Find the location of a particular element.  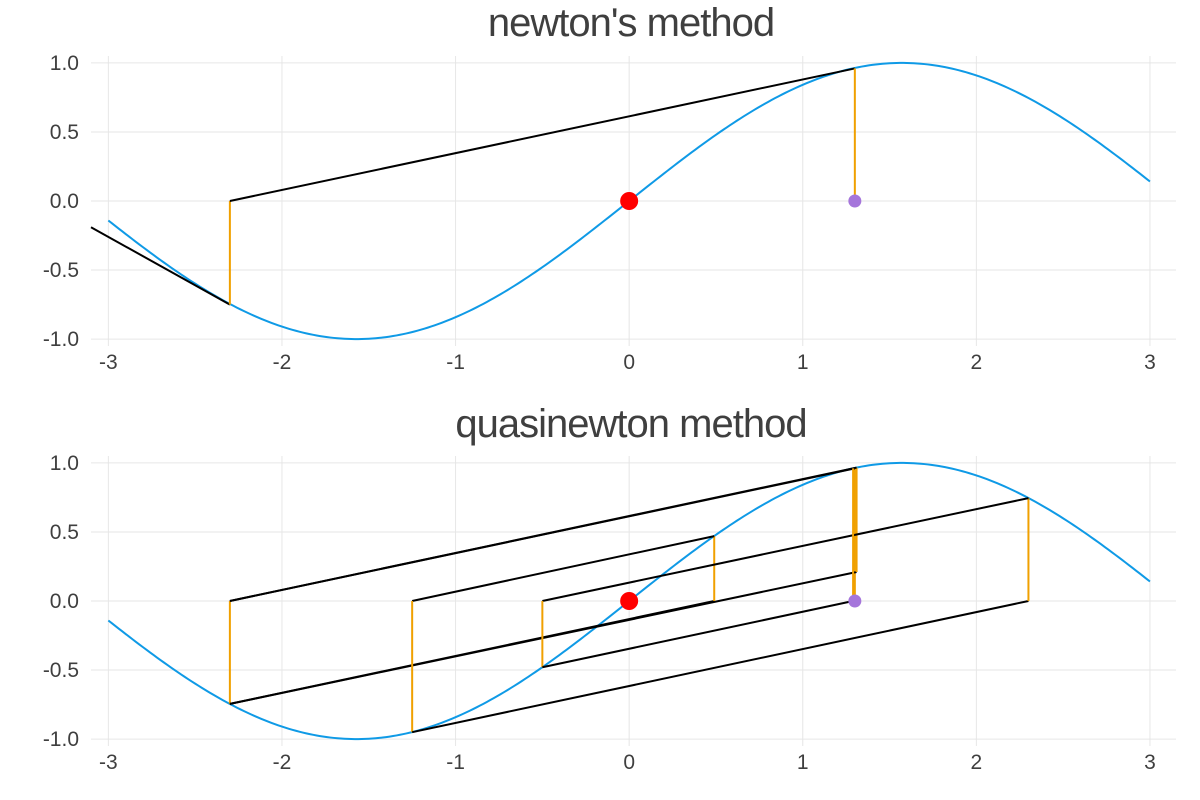

chart-title-newton: newton's method is located at coordinates (631, 23).